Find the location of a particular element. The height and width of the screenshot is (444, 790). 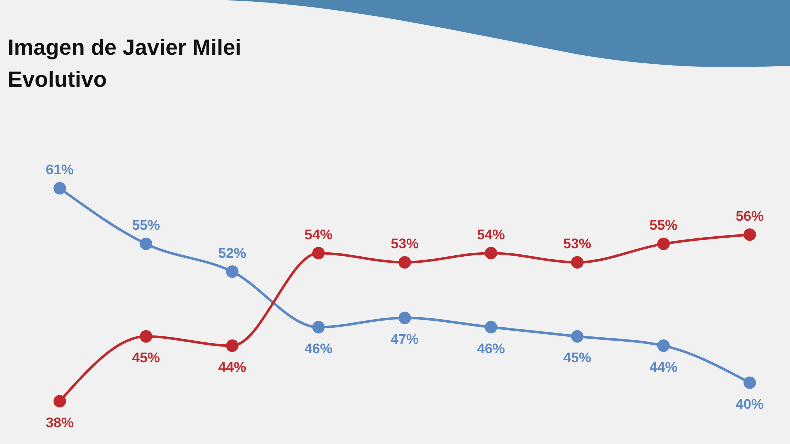

chart-title: Imagen de Javier Milei is located at coordinates (125, 48).